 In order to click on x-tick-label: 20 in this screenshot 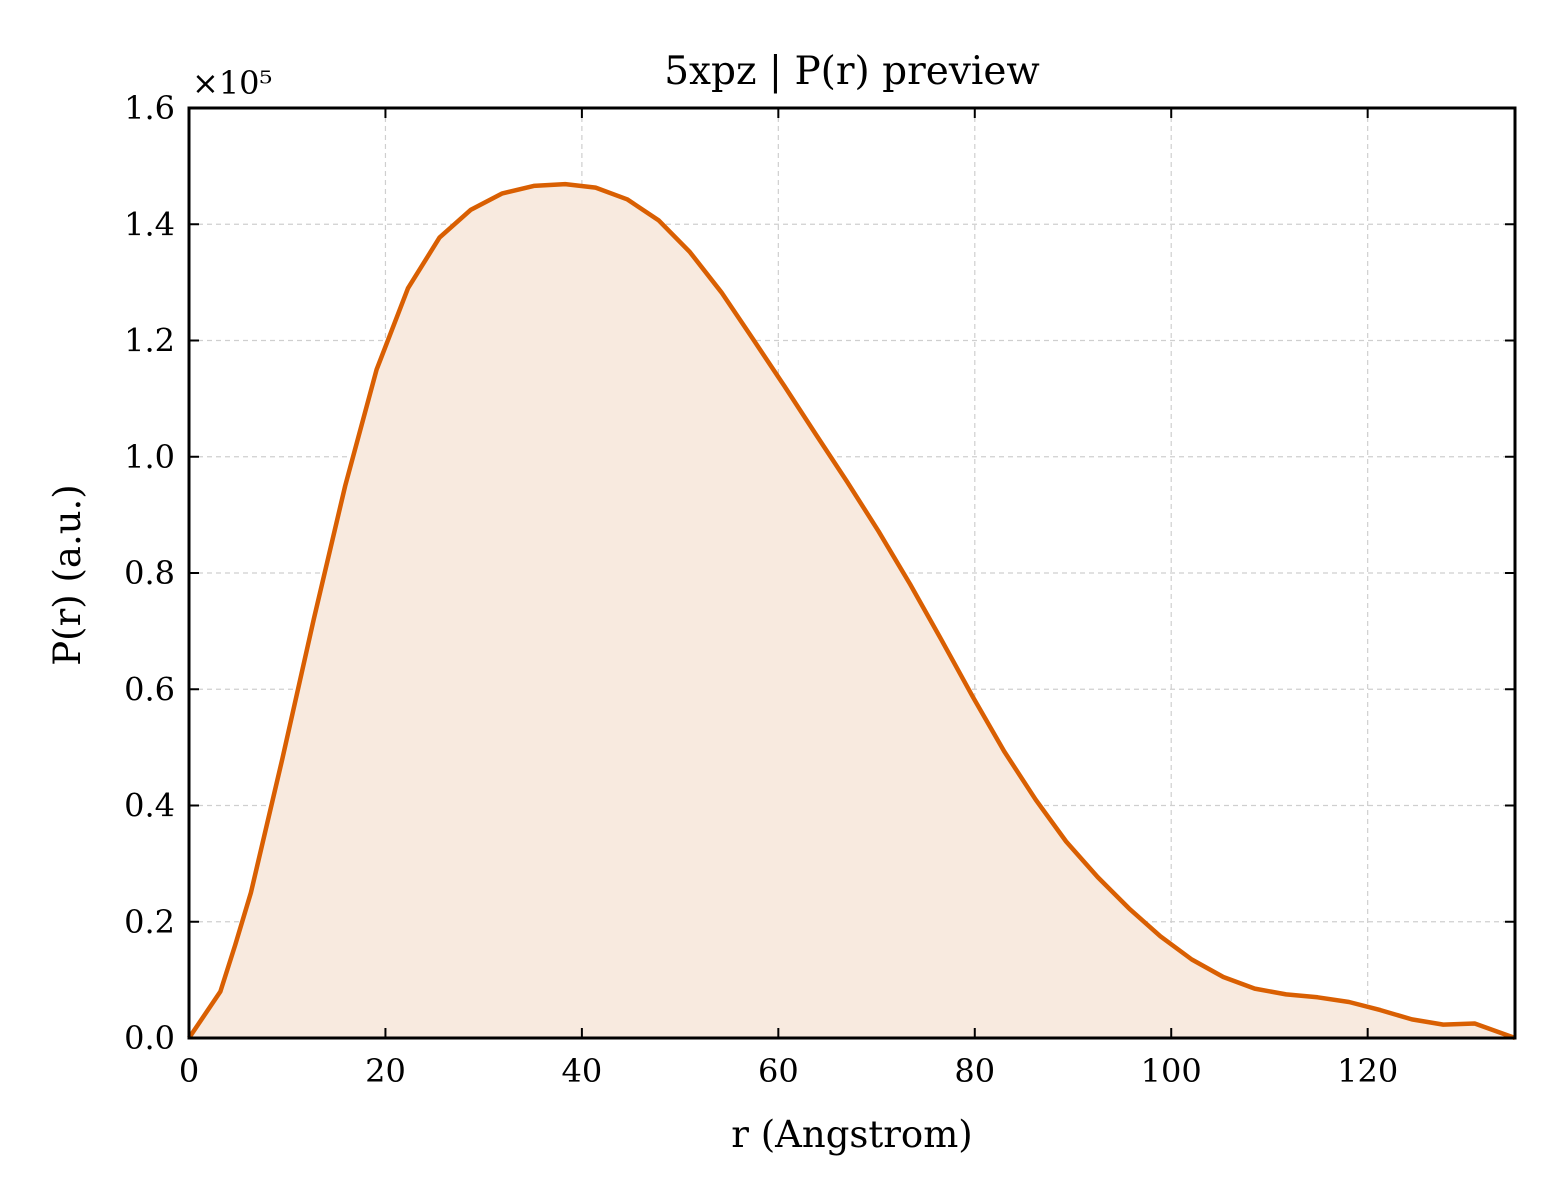, I will do `click(385, 1071)`.